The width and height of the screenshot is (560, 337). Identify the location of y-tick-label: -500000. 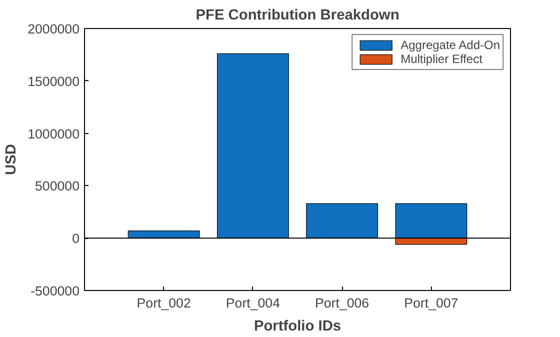
(55, 291).